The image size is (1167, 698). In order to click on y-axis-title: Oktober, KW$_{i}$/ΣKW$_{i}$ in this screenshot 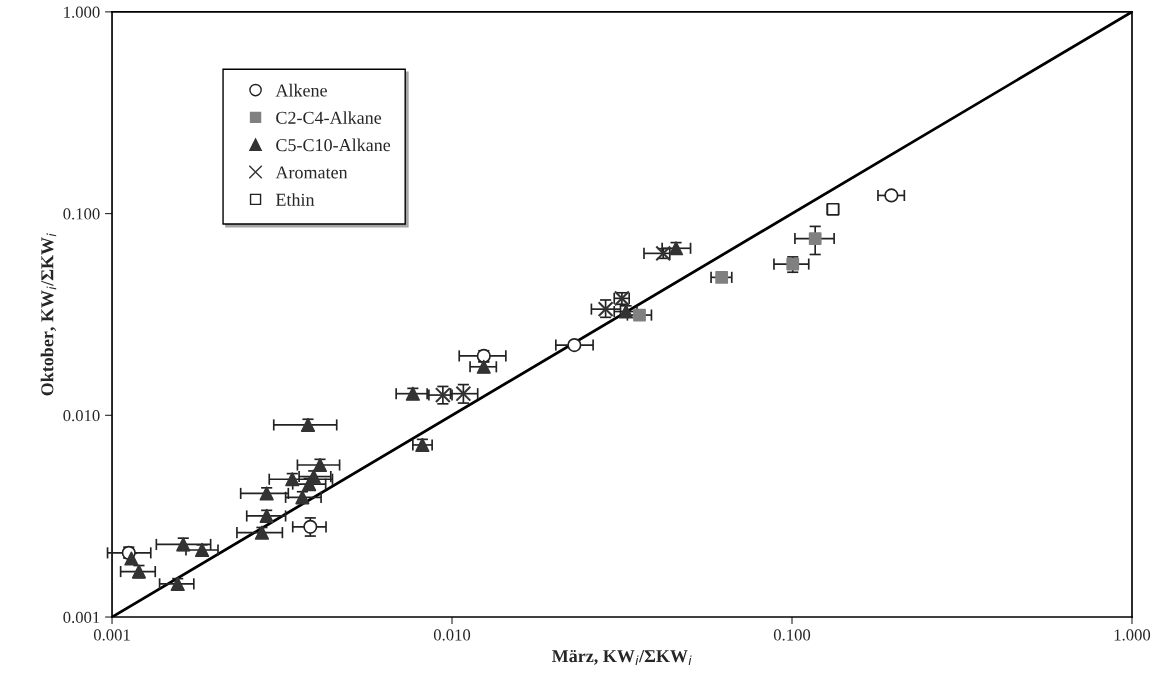, I will do `click(48, 314)`.